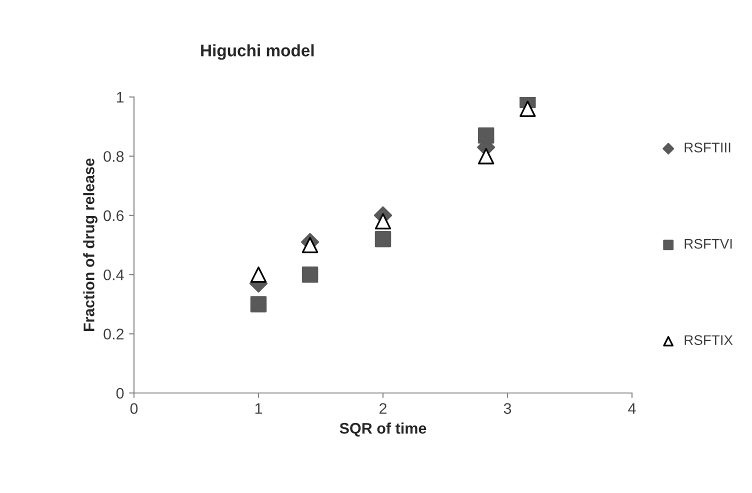 The width and height of the screenshot is (752, 493). I want to click on legend-label: RSFTIII, so click(707, 147).